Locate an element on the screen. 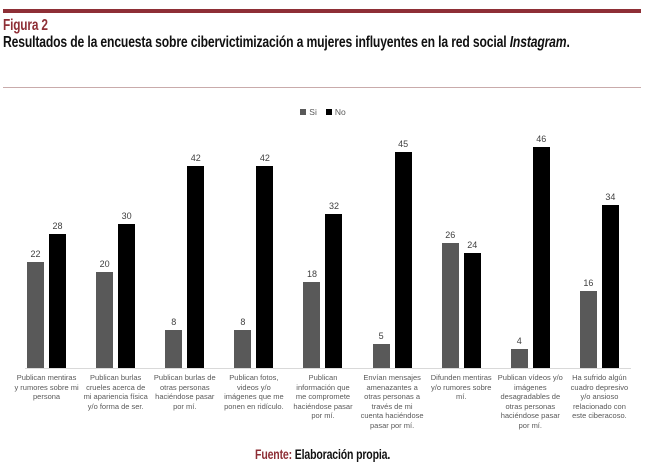 This screenshot has height=467, width=646. bar-wrap-si: 16 is located at coordinates (588, 323).